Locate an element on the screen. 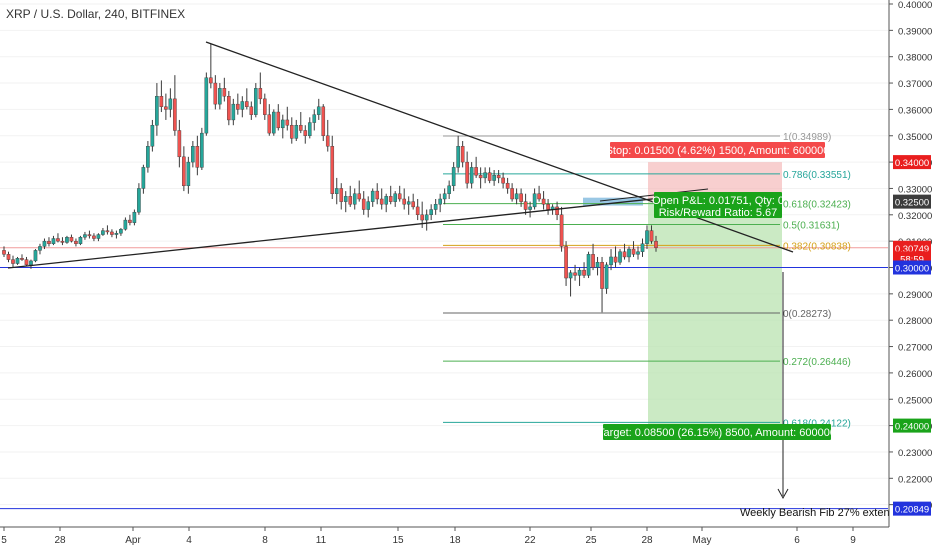 This screenshot has height=550, width=932. time-tick-label: Apr is located at coordinates (133, 540).